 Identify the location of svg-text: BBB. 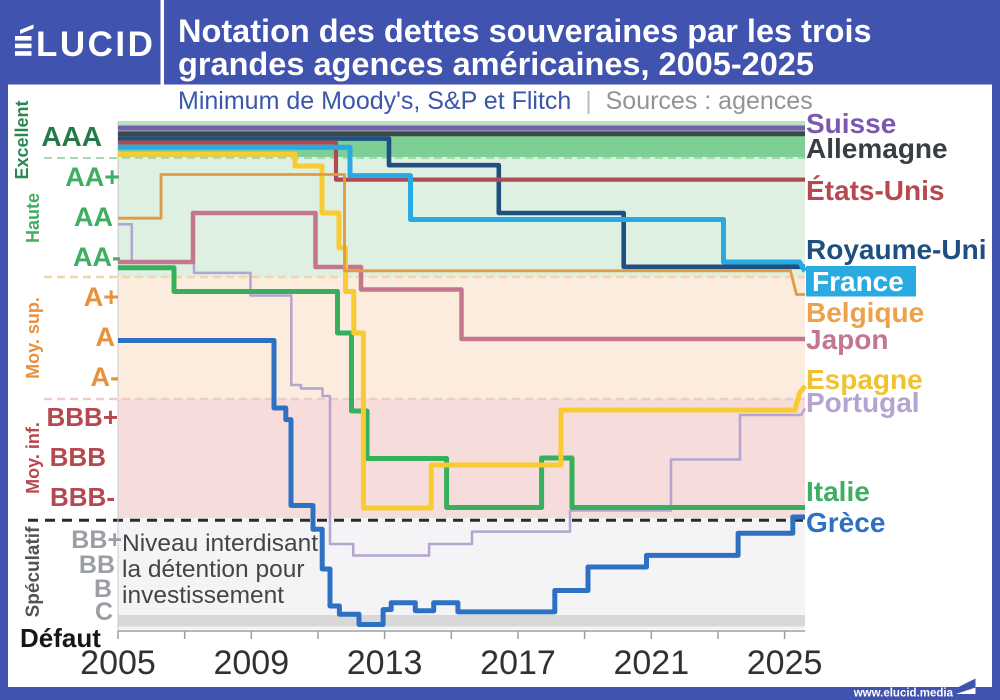
(78, 457).